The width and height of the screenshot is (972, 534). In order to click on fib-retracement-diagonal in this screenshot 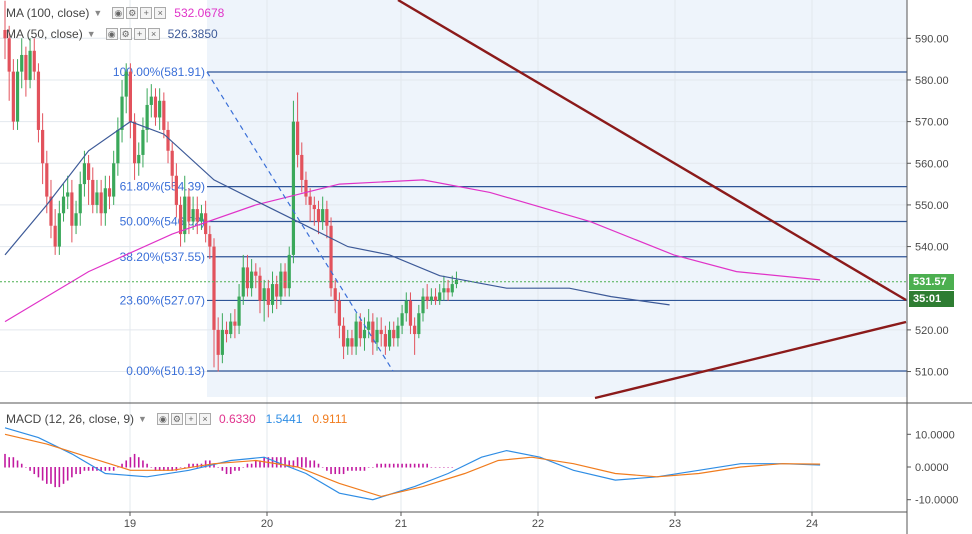, I will do `click(300, 221)`.